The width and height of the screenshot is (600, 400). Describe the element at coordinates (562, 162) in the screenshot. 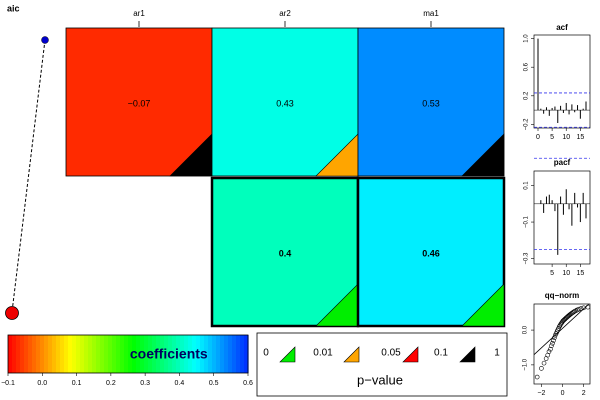

I see `panel-title: pacf` at that location.